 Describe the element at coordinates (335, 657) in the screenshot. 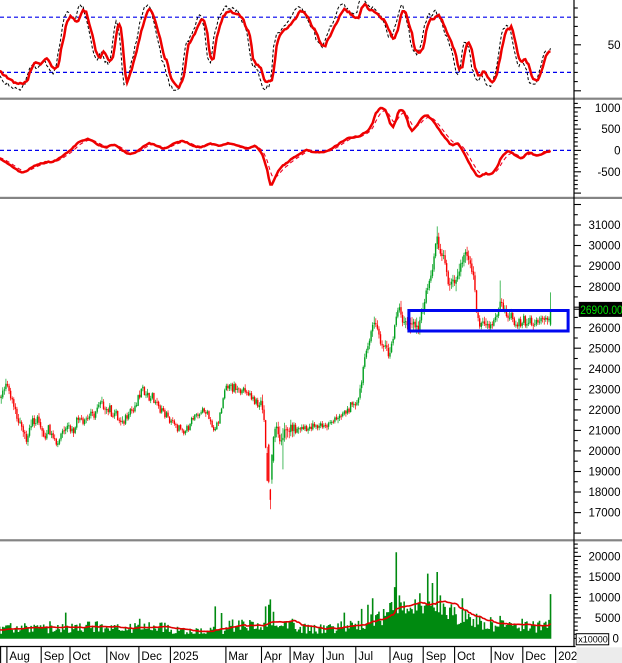

I see `svg-text: Jun` at that location.